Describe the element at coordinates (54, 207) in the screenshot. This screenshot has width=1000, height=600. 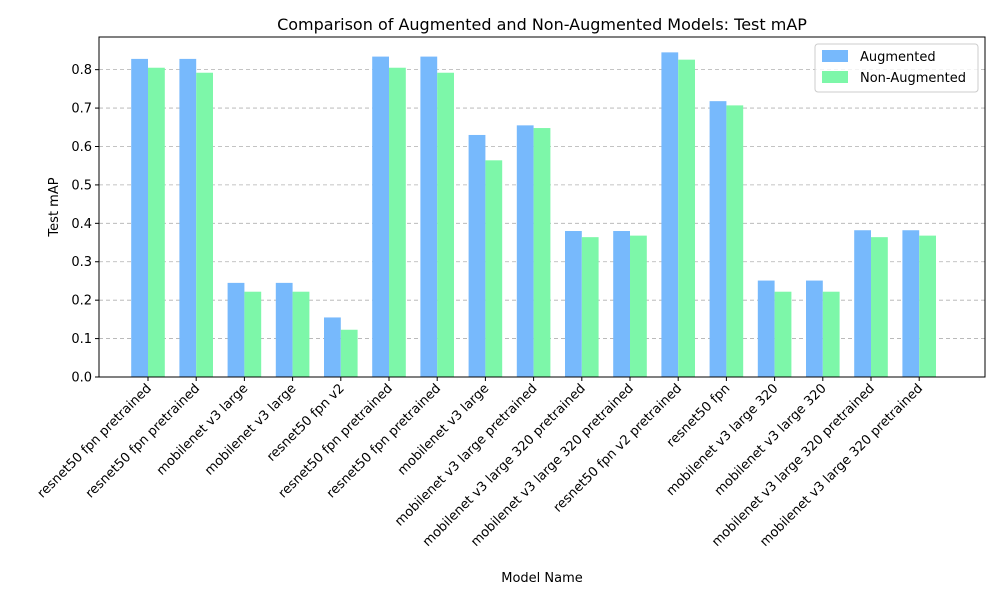
I see `y-axis-label: Test mAP` at that location.